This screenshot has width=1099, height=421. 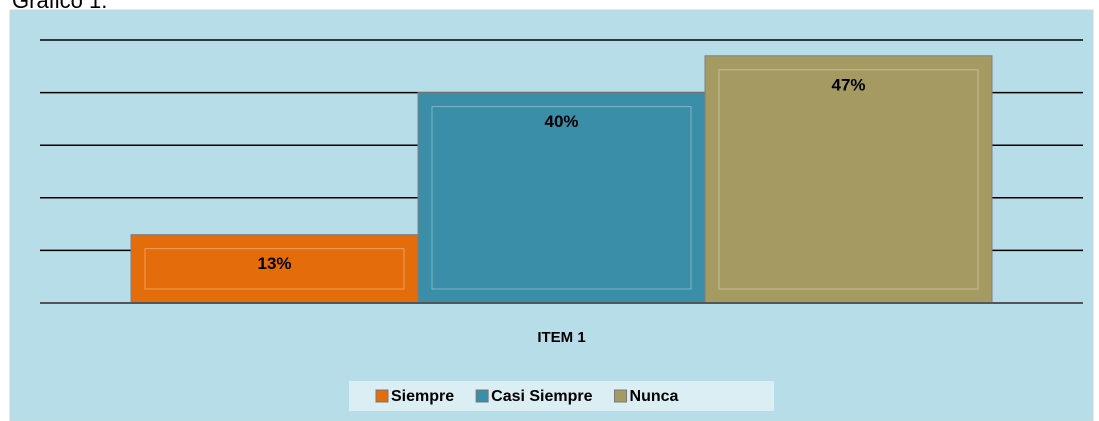 What do you see at coordinates (654, 396) in the screenshot?
I see `legend-label: Nunca` at bounding box center [654, 396].